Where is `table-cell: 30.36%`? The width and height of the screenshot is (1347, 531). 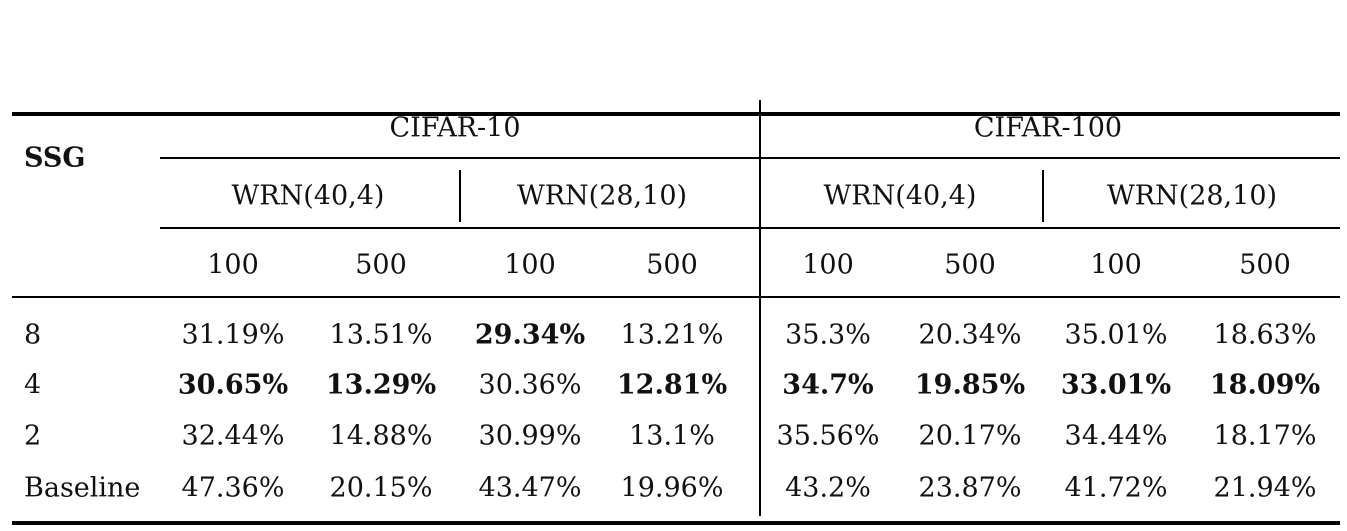 table-cell: 30.36% is located at coordinates (530, 385).